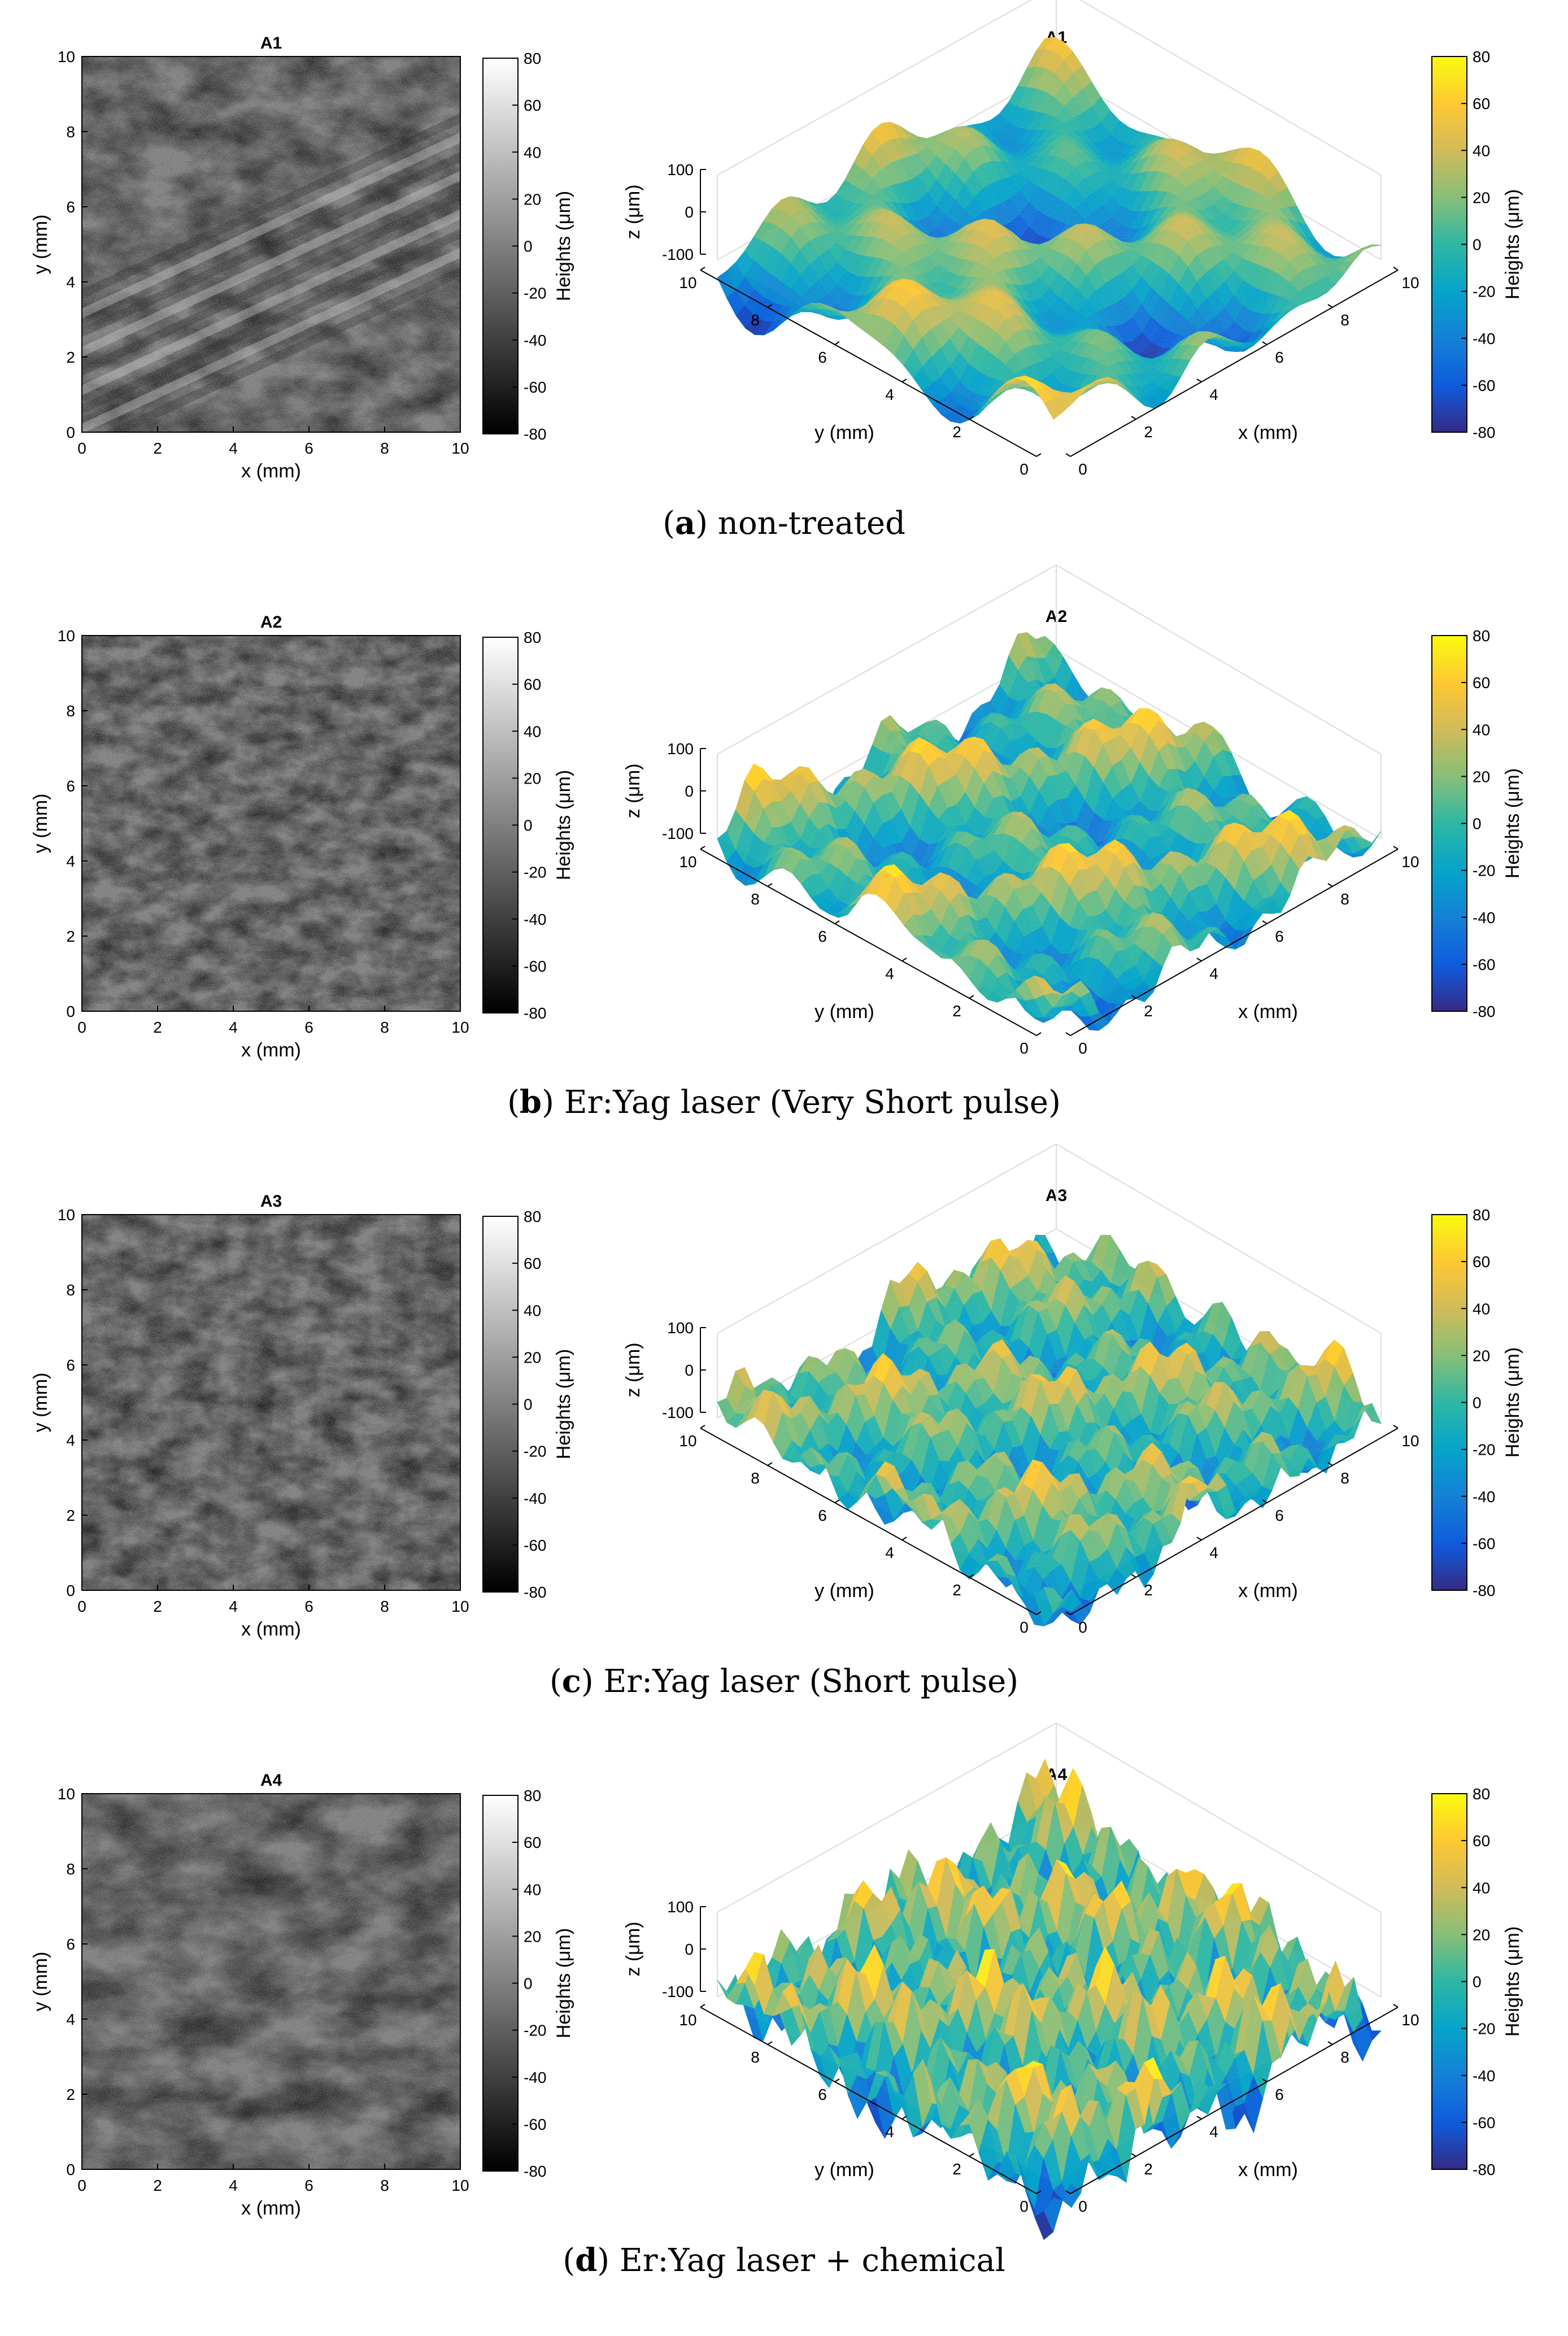 This screenshot has width=1568, height=2336. Describe the element at coordinates (1477, 1982) in the screenshot. I see `surface-colorbar: 80 60 40 20 0 -20 -40 -60 -80 Heights (μm)` at that location.